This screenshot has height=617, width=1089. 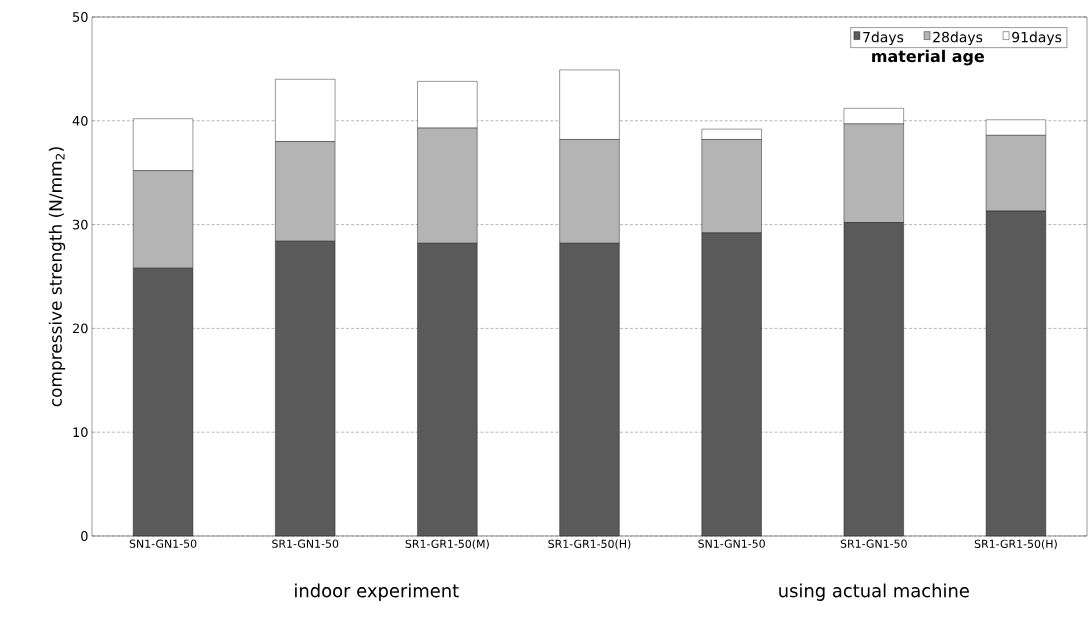 I want to click on y-tick-label: 50, so click(x=80, y=17).